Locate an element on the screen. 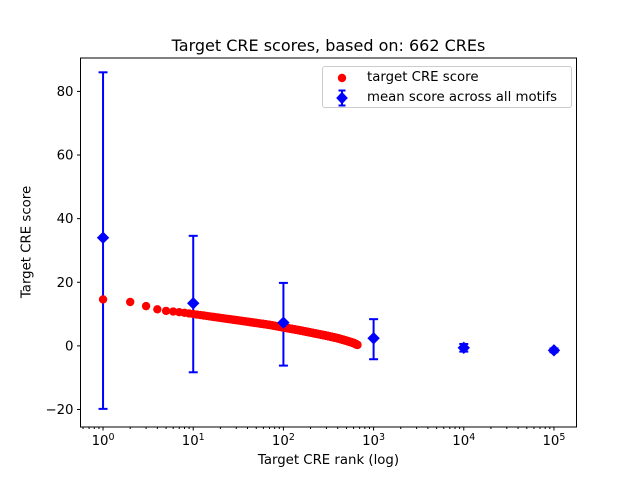  svg-text: 10¹ is located at coordinates (193, 440).